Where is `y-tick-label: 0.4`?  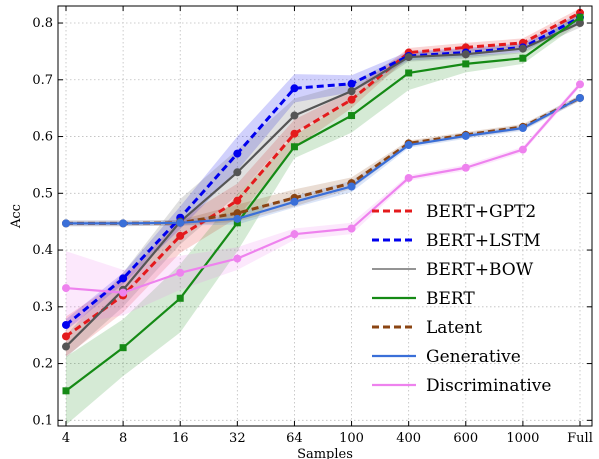
y-tick-label: 0.4 is located at coordinates (42, 250).